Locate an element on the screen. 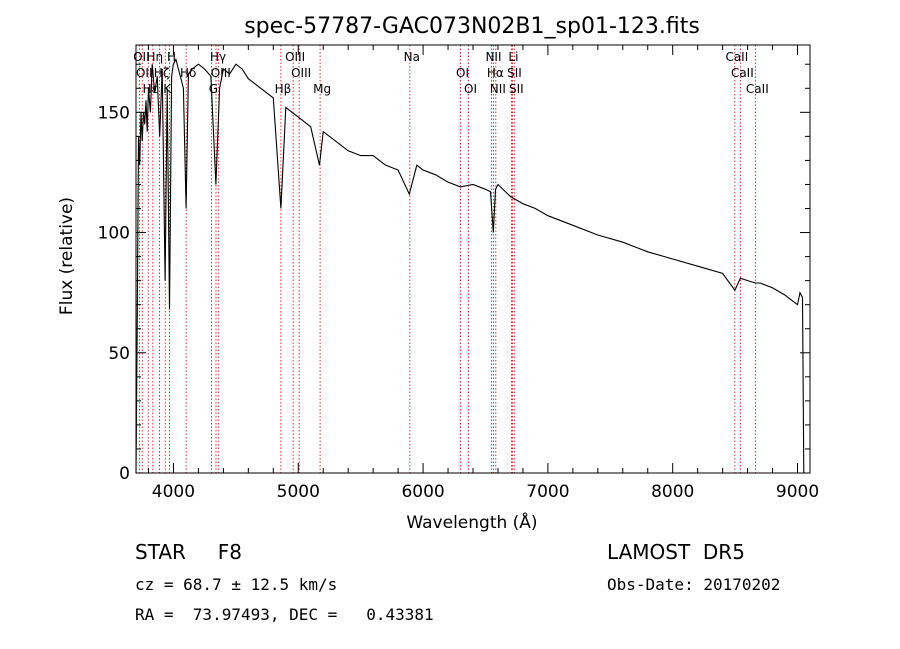  line-label: Hζ is located at coordinates (162, 73).